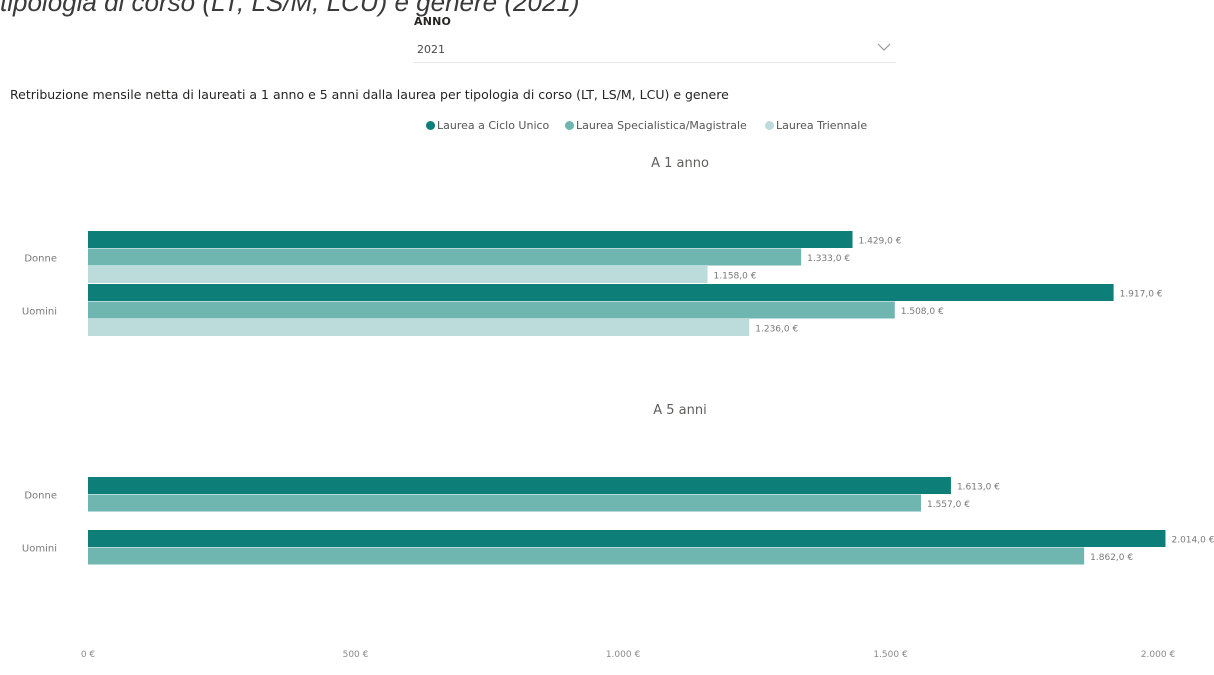 This screenshot has width=1214, height=675. Describe the element at coordinates (922, 312) in the screenshot. I see `data-label: 1.508,0 €` at that location.